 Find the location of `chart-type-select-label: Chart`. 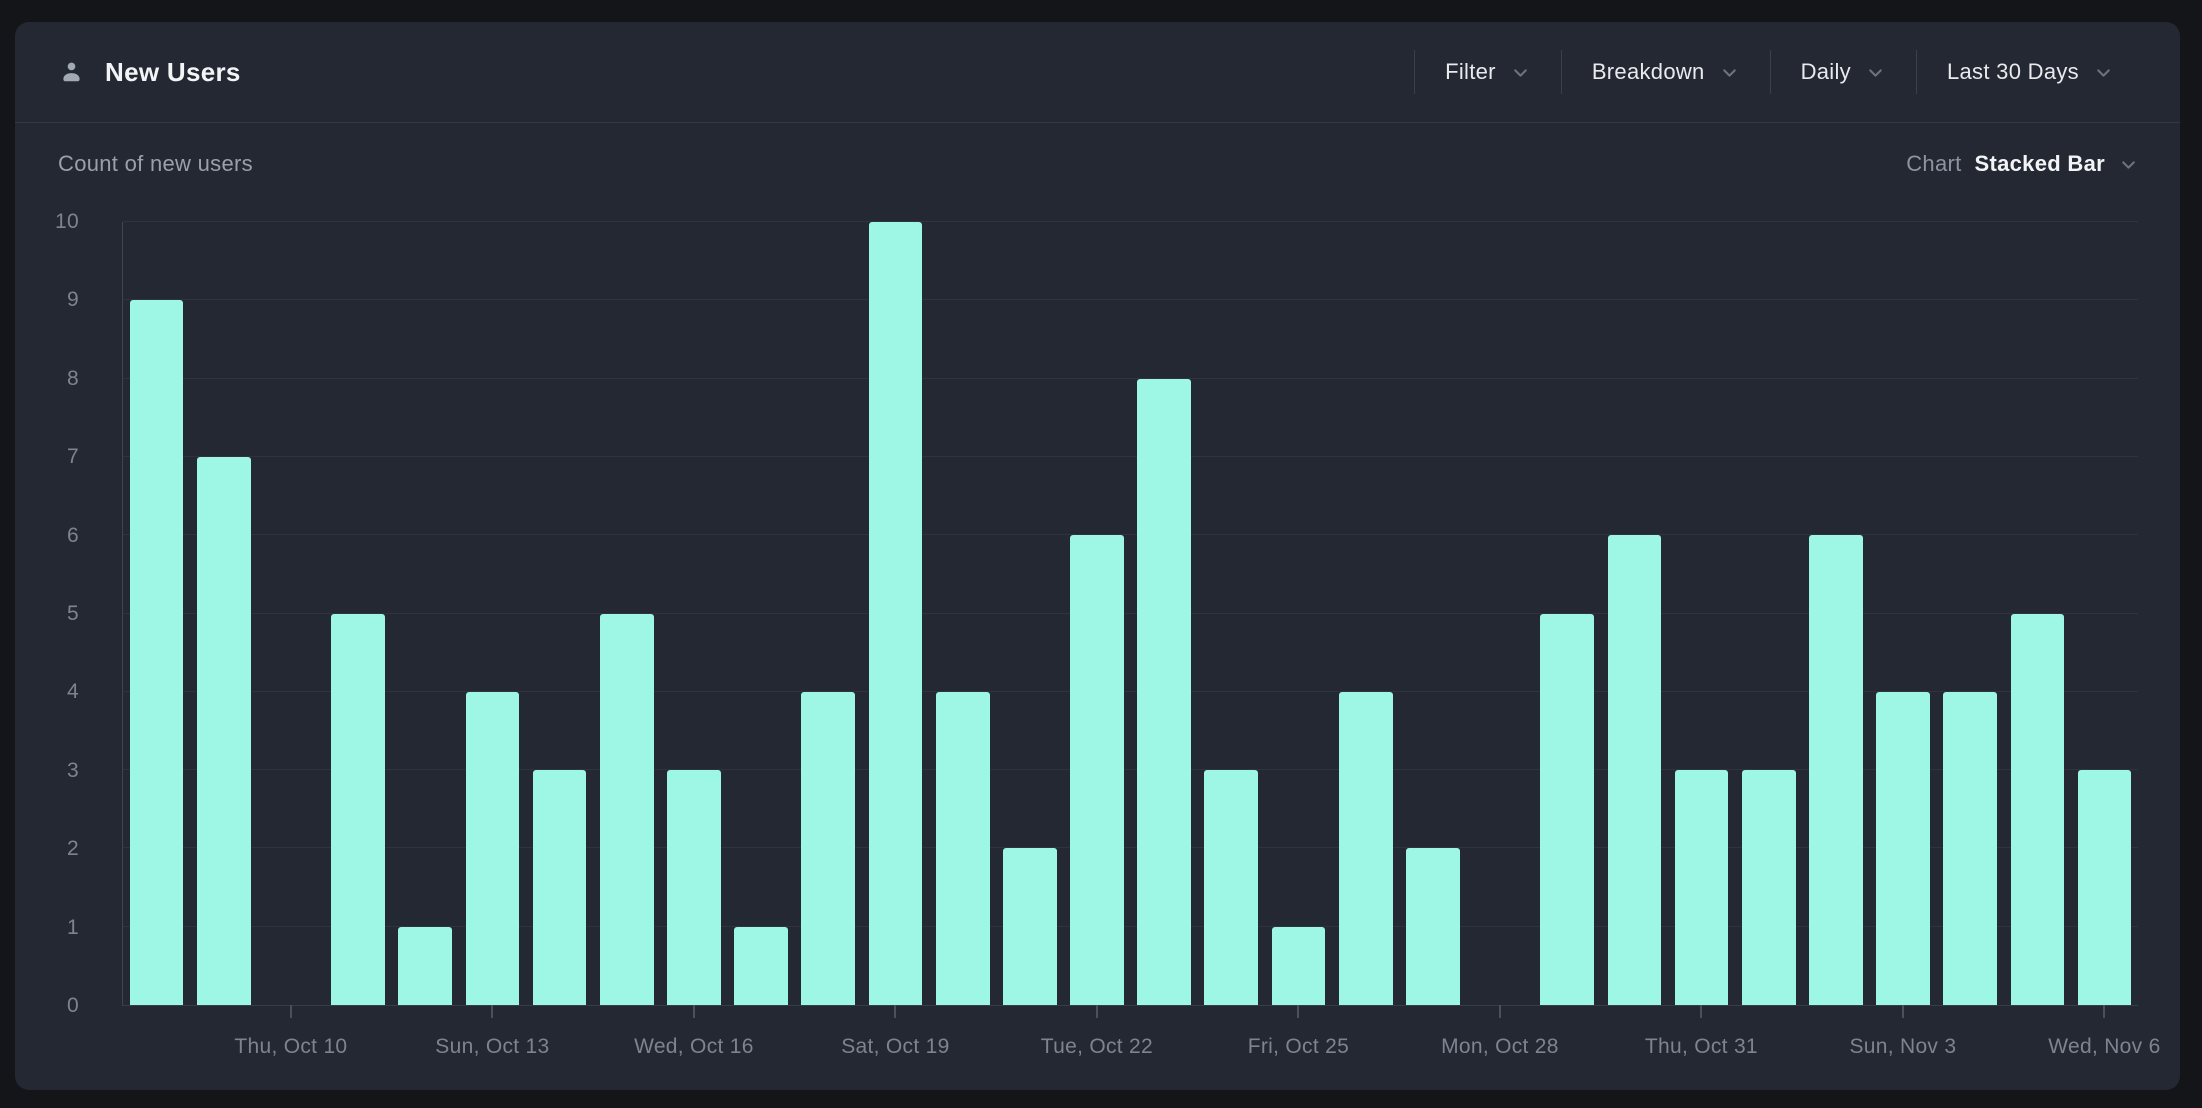

chart-type-select-label: Chart is located at coordinates (1934, 163).